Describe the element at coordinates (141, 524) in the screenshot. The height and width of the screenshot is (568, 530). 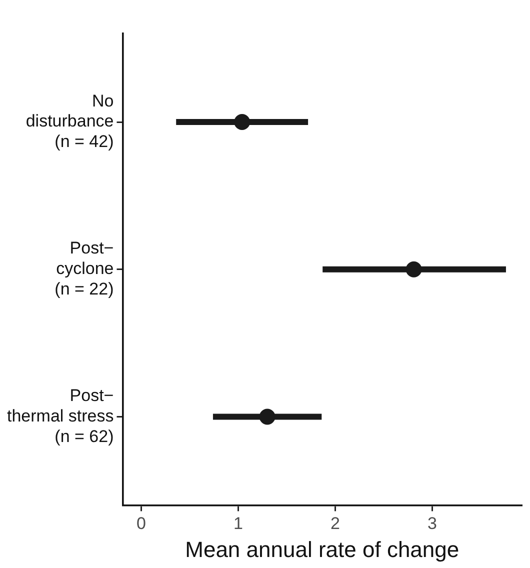
I see `x-tick-label: 0` at that location.